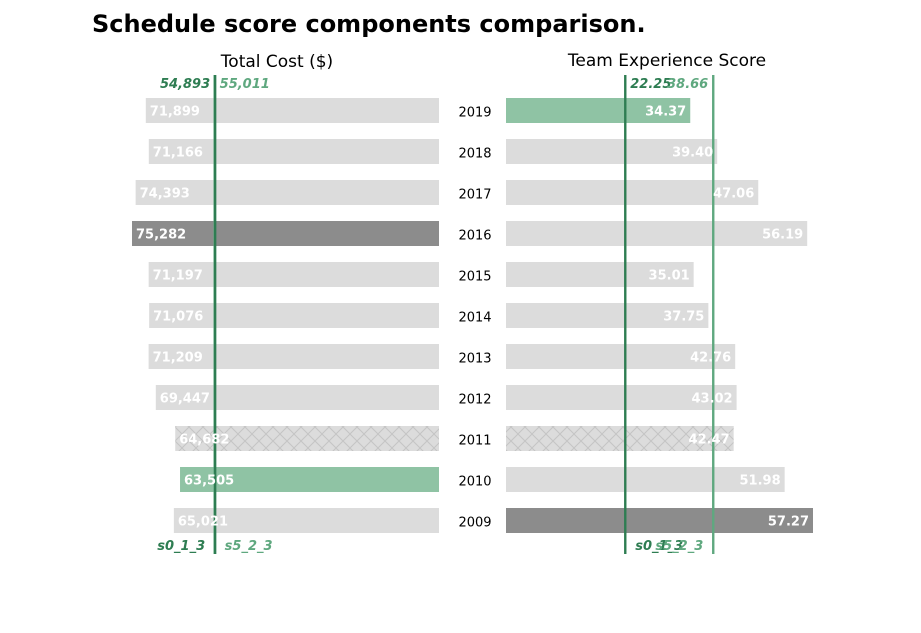  I want to click on chart-title: Schedule score components comparison., so click(369, 24).